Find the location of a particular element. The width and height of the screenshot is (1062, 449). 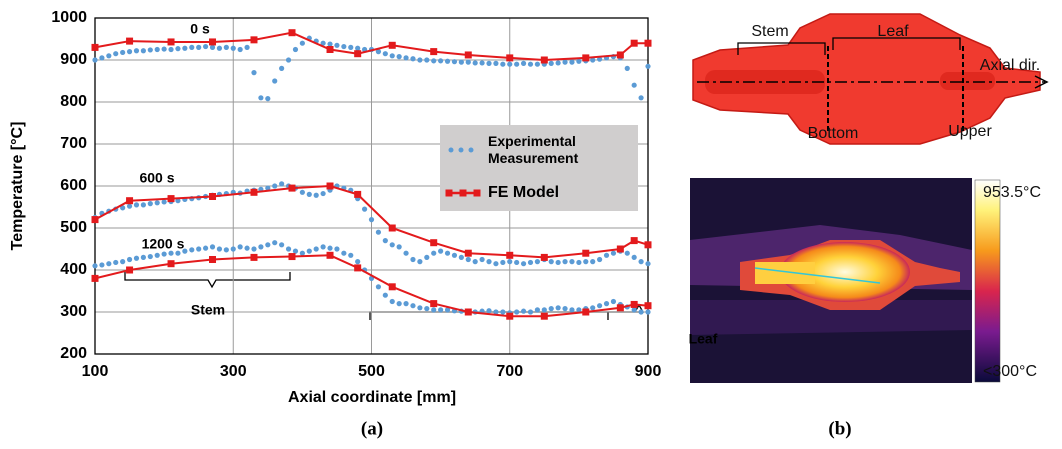

y-tick-label: 800 is located at coordinates (73, 101).